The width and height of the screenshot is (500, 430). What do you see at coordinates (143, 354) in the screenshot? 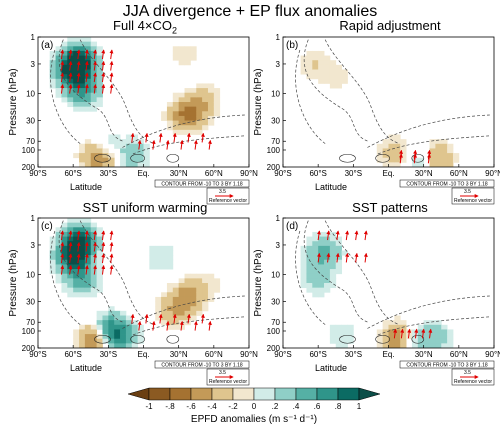
I see `x-tick-label: Eq.` at bounding box center [143, 354].